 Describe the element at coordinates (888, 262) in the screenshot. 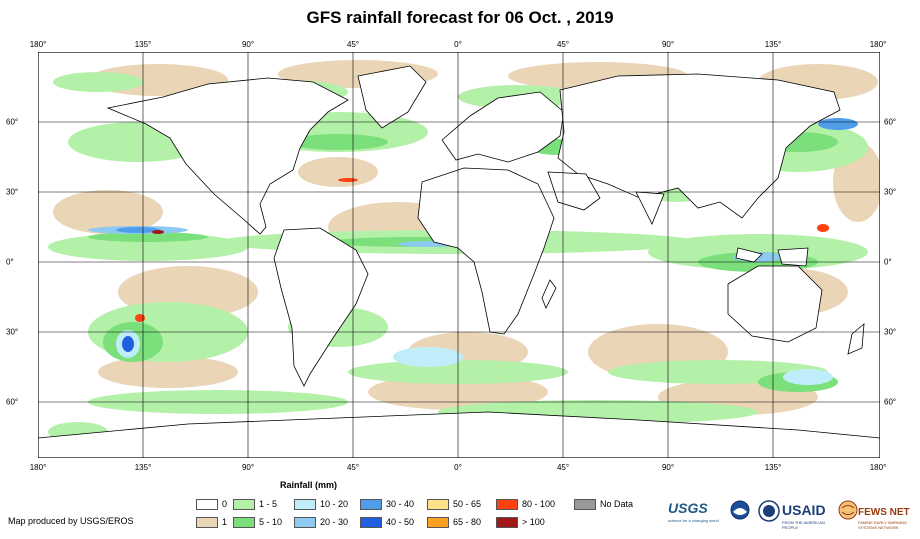

I see `lat-tick-right: 0°` at that location.